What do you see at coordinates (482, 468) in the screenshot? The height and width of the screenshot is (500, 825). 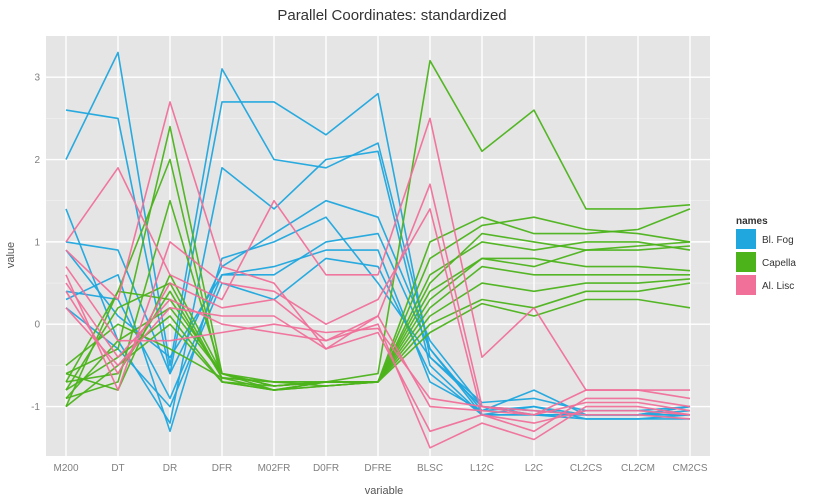 I see `x-tick-label: L12C` at bounding box center [482, 468].